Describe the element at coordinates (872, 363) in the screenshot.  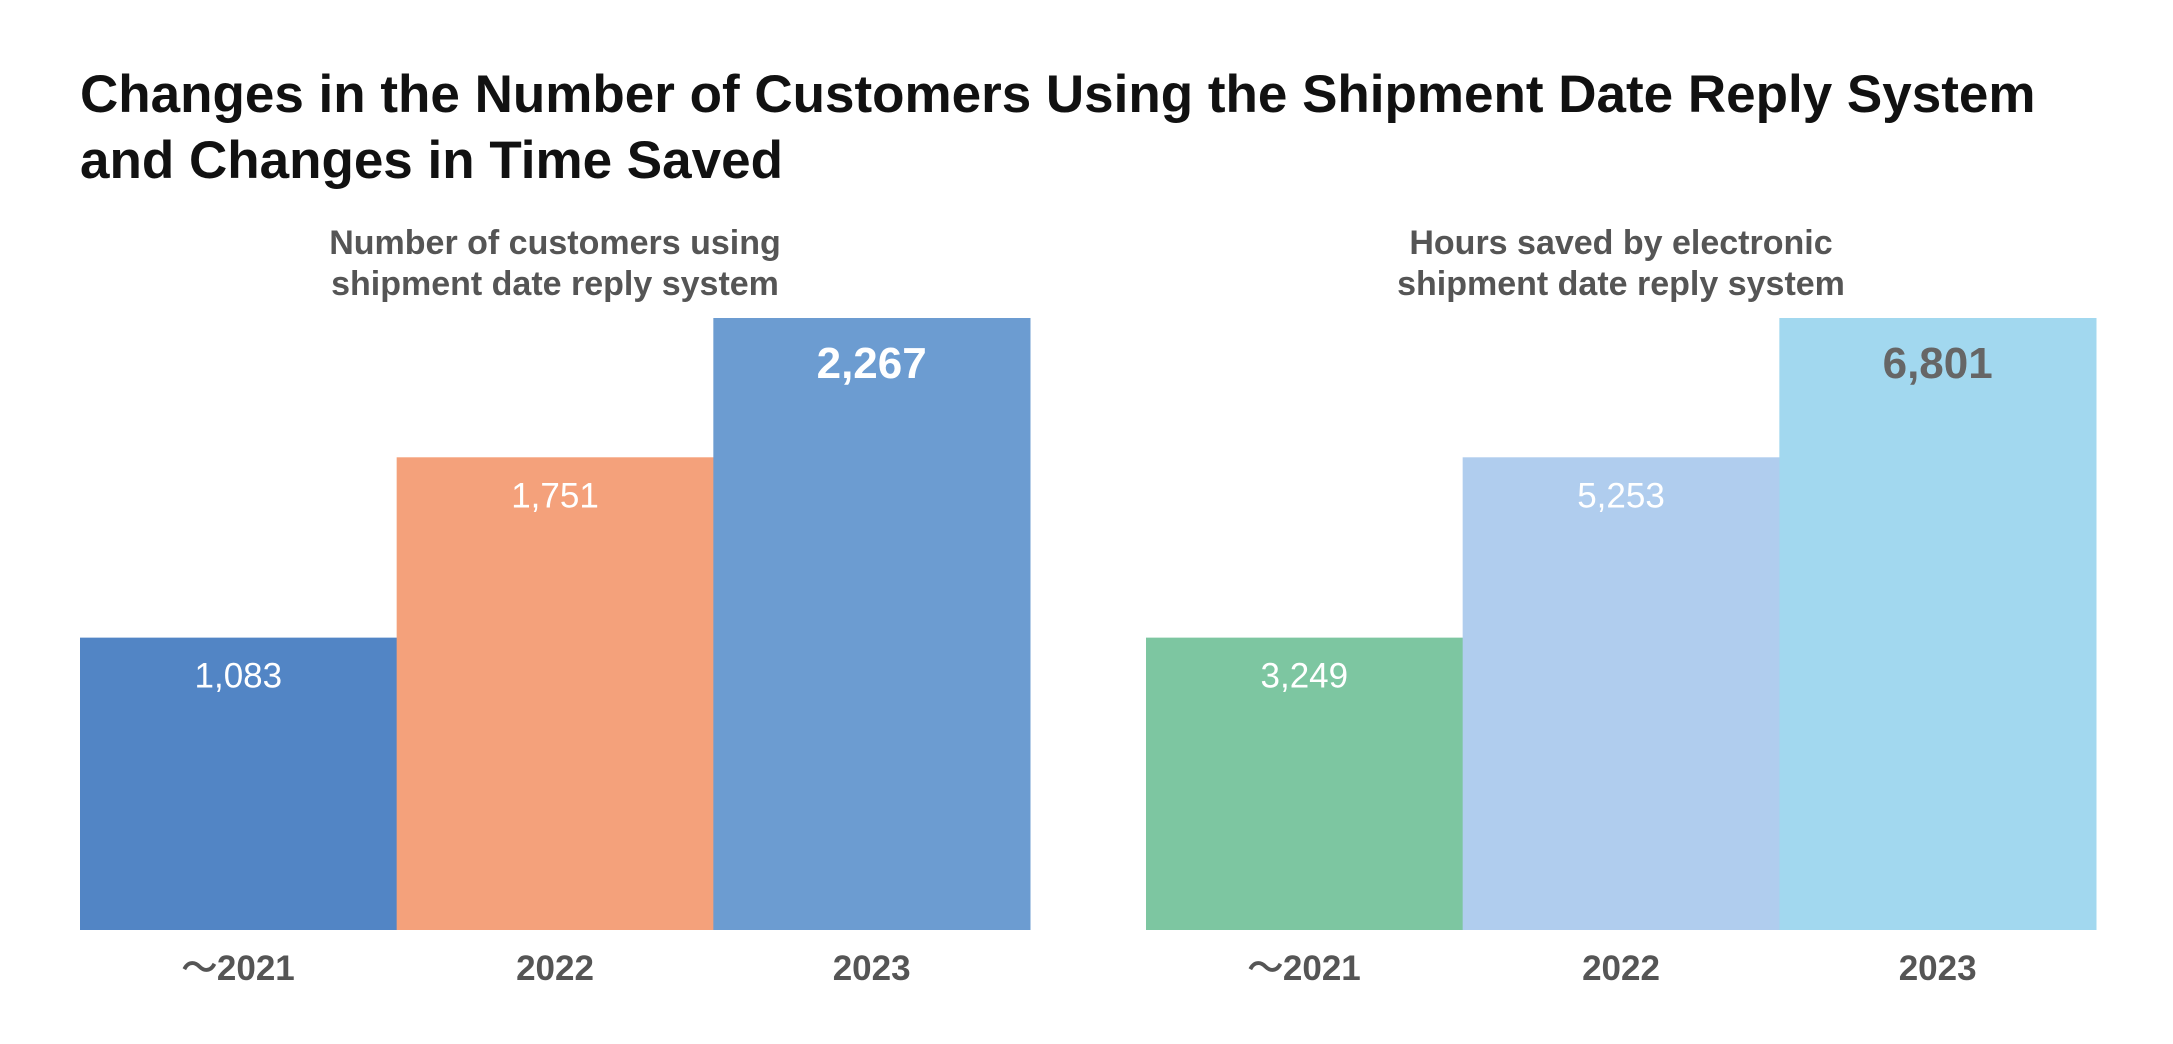
I see `customers-value-label-3: 2,267` at that location.